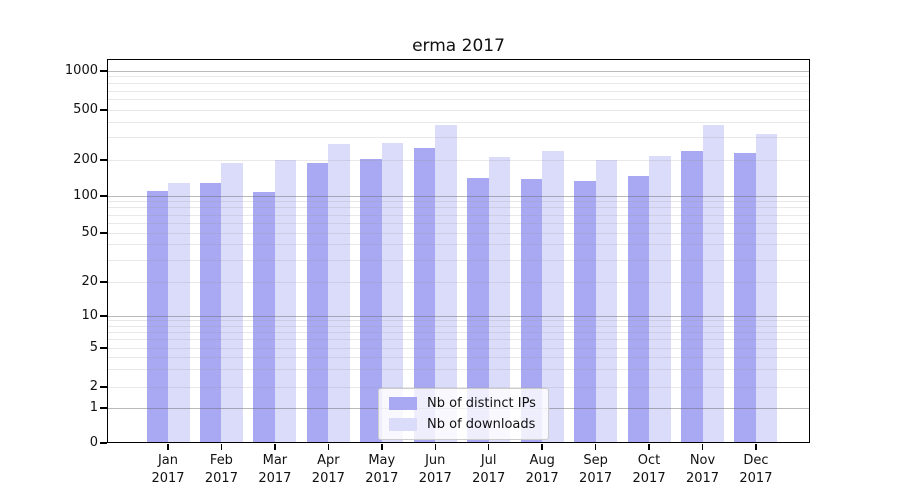 This screenshot has height=500, width=900. I want to click on bar-nb-of-distinct-ips-mar, so click(264, 317).